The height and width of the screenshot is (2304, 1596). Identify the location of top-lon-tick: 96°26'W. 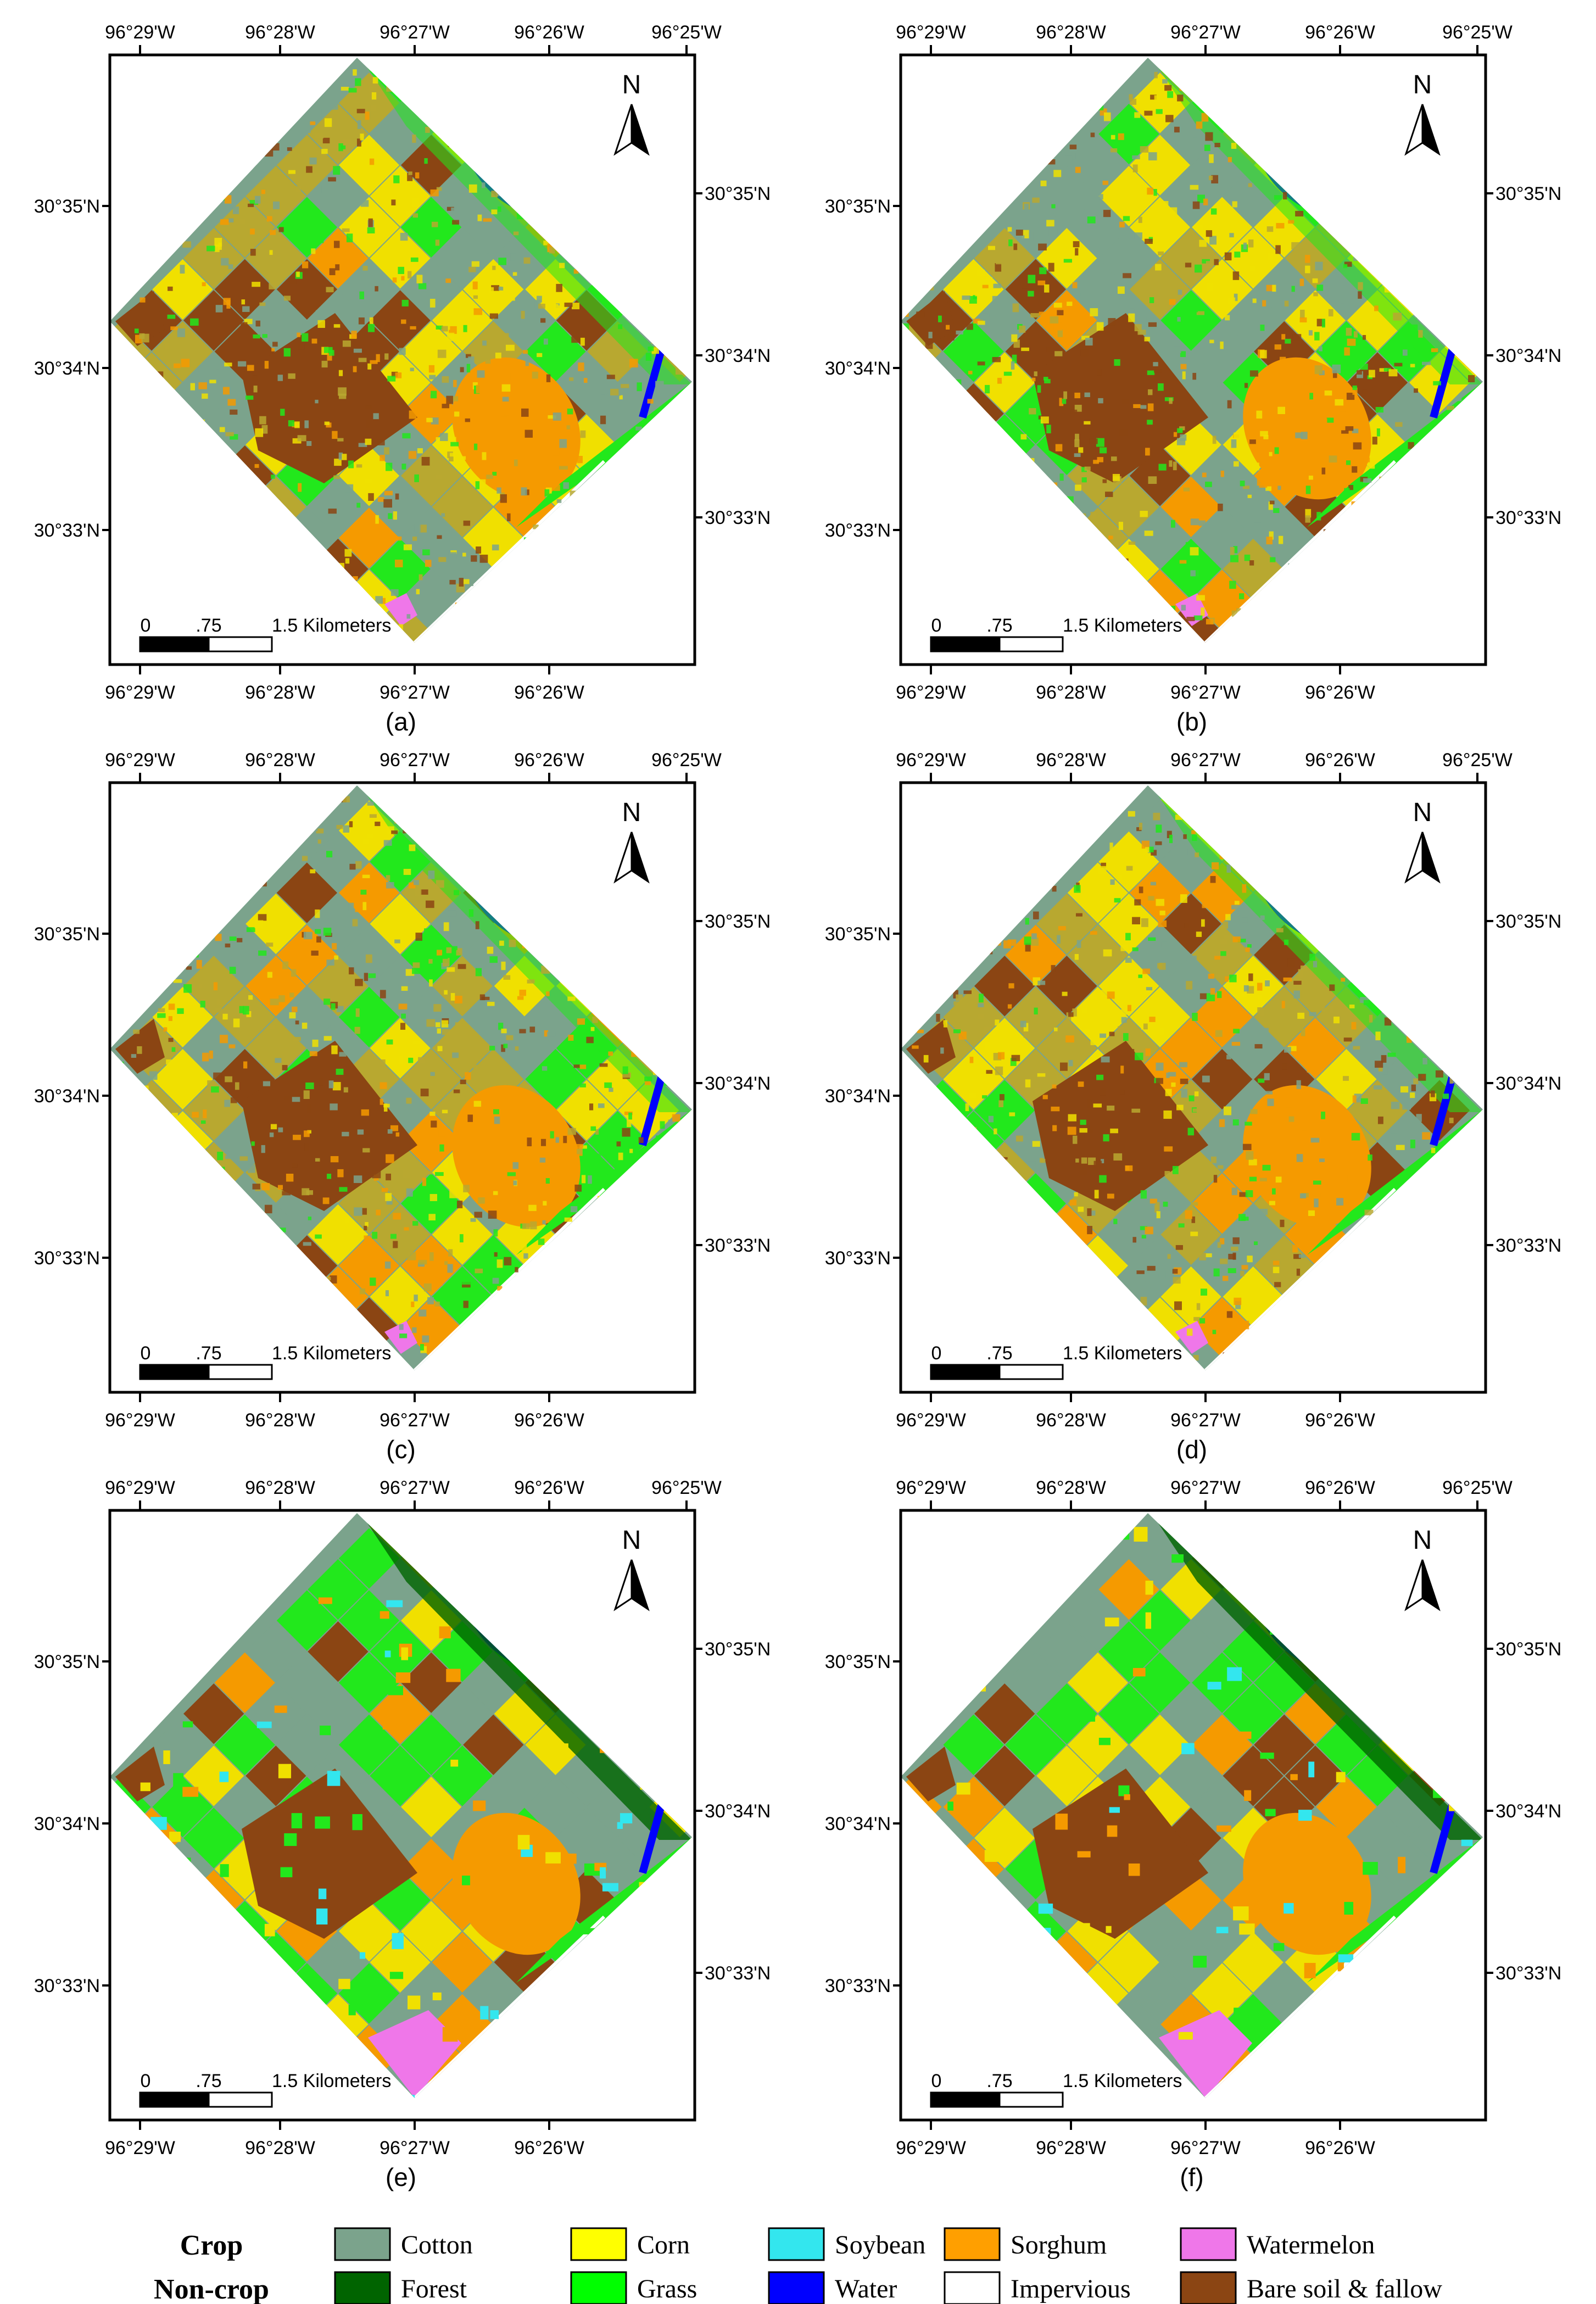
(1340, 32).